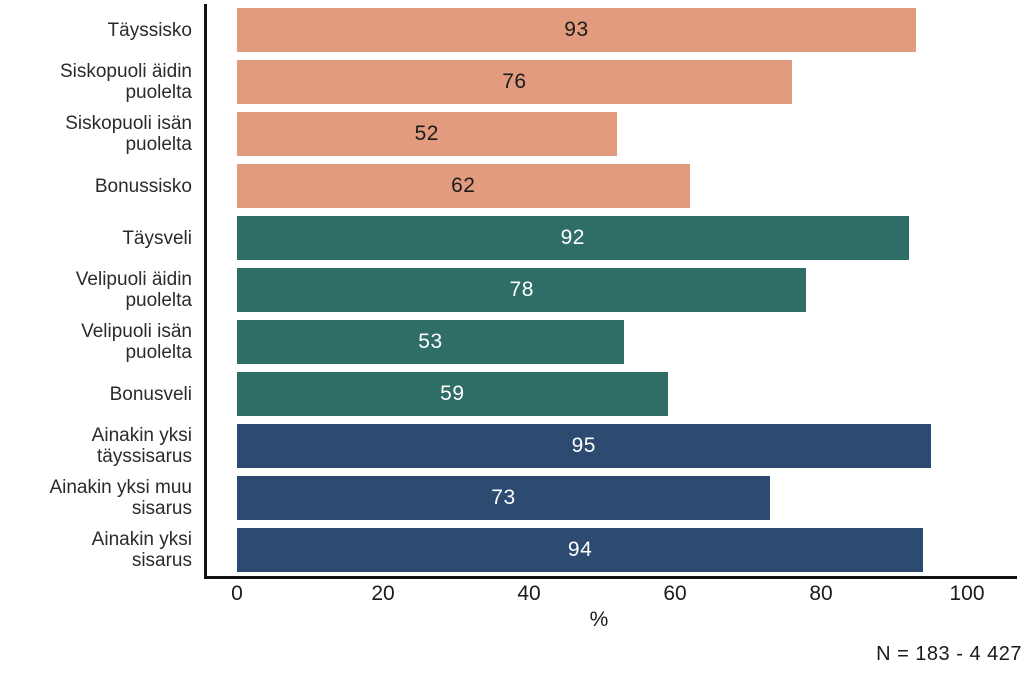 This screenshot has width=1024, height=683. What do you see at coordinates (150, 394) in the screenshot?
I see `category-label: Bonusveli` at bounding box center [150, 394].